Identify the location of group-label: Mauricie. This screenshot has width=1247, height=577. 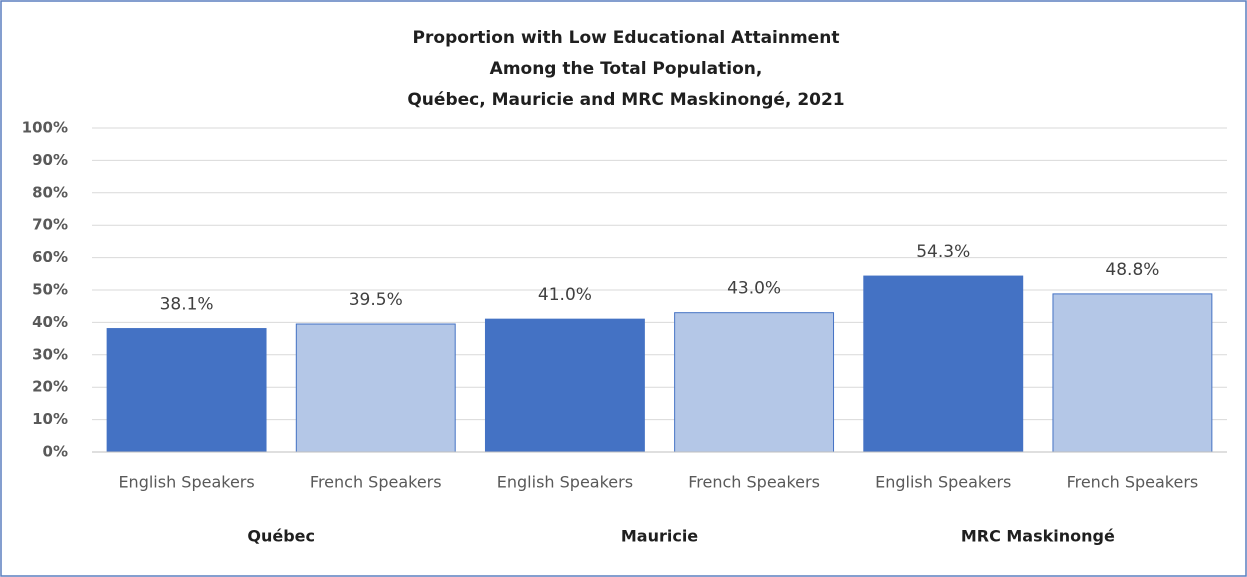
(659, 536).